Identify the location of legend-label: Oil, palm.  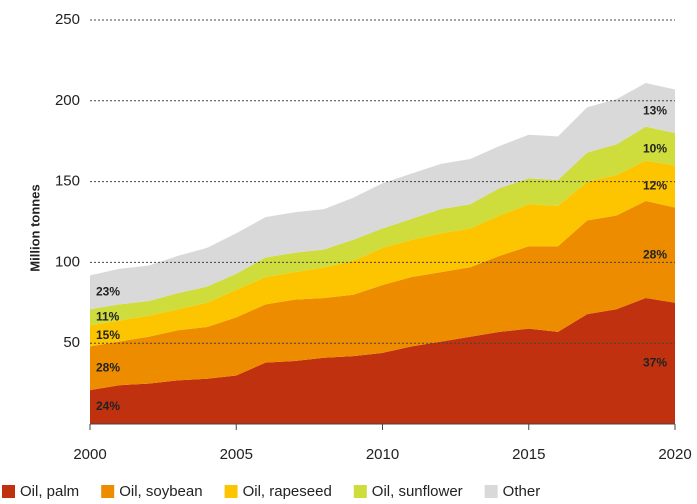
(49, 491).